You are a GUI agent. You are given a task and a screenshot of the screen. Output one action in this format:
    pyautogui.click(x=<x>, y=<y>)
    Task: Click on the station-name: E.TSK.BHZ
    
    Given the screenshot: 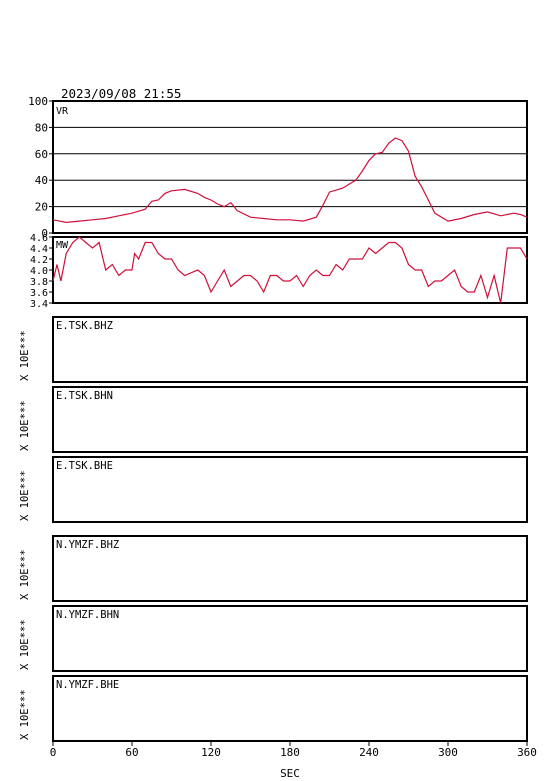 What is the action you would take?
    pyautogui.click(x=84, y=326)
    